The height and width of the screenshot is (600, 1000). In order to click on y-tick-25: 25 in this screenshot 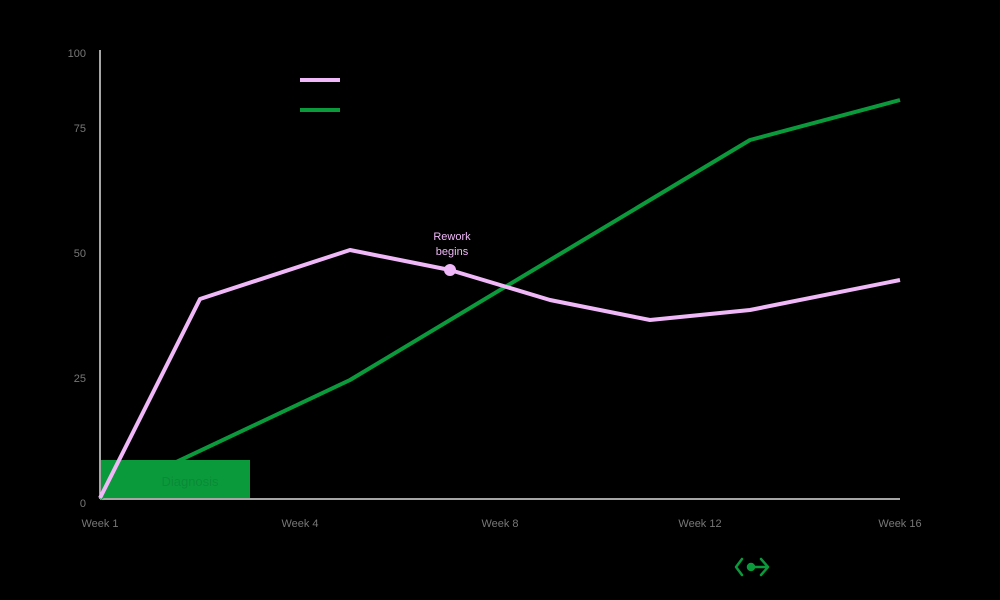, I will do `click(80, 379)`.